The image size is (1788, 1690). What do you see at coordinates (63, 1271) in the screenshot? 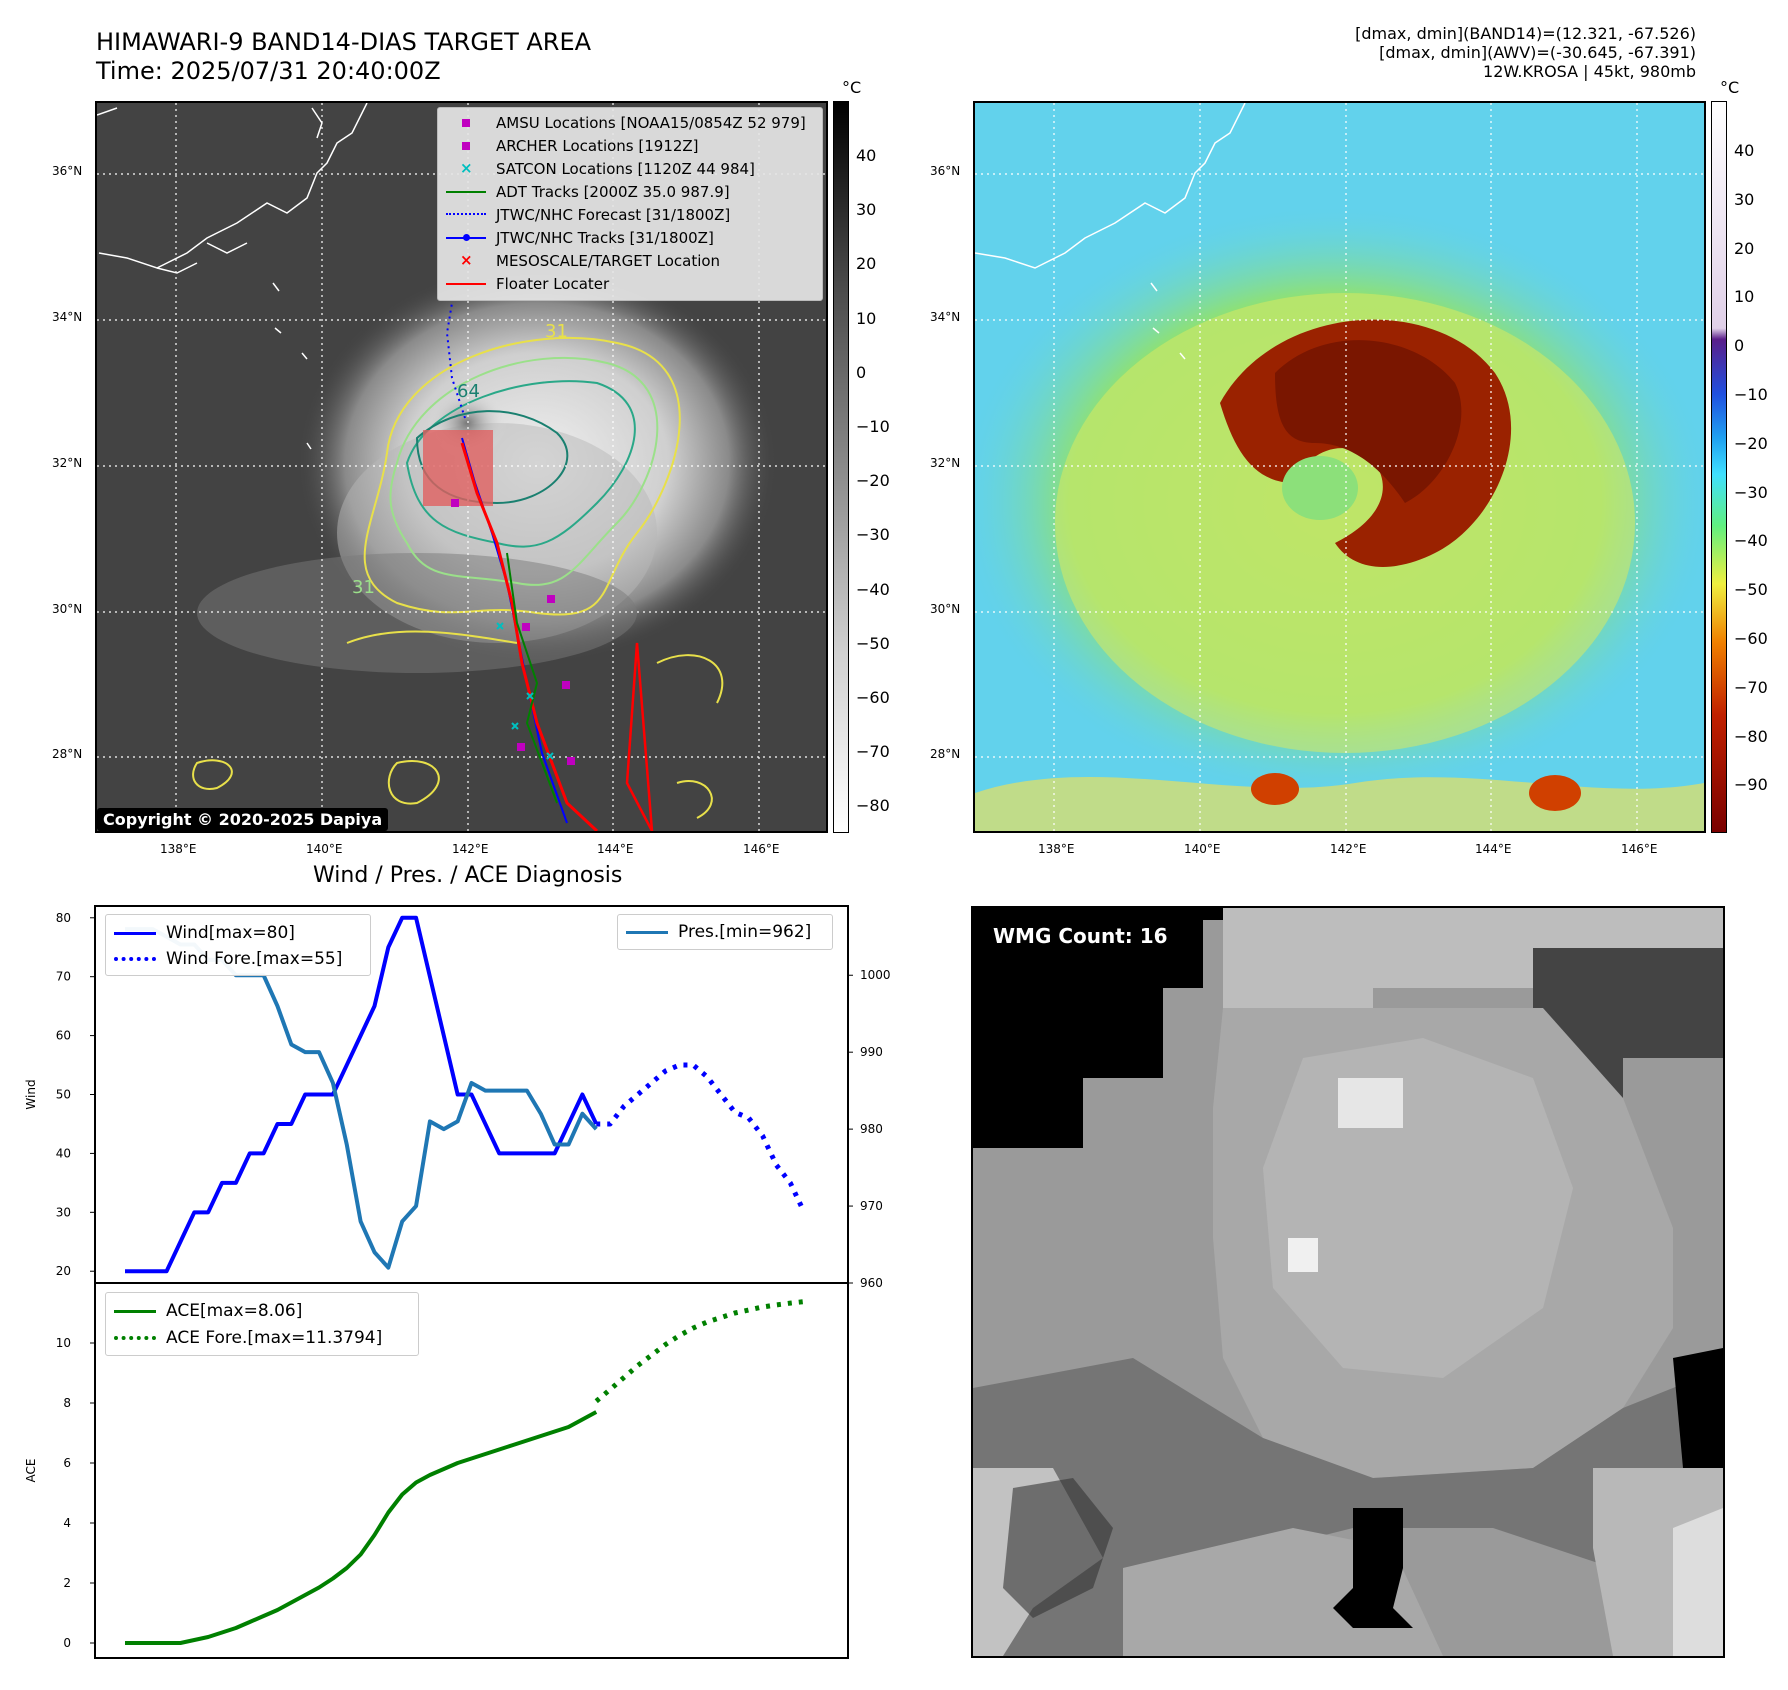
I see `wind-ytick-label: 20` at bounding box center [63, 1271].